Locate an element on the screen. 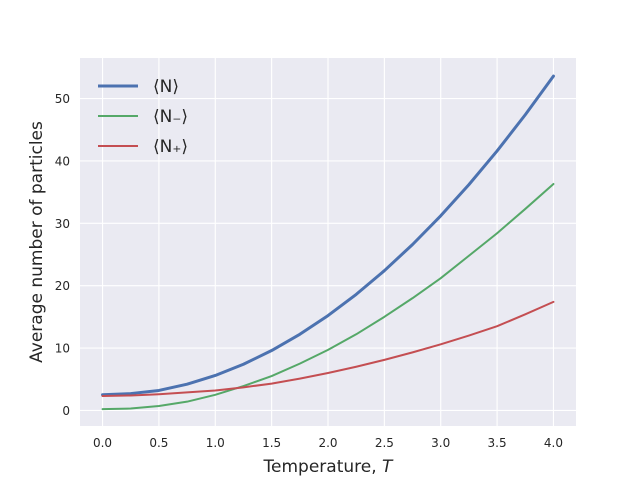  y-axis: 0 10 20 30 40 50 is located at coordinates (62, 255).